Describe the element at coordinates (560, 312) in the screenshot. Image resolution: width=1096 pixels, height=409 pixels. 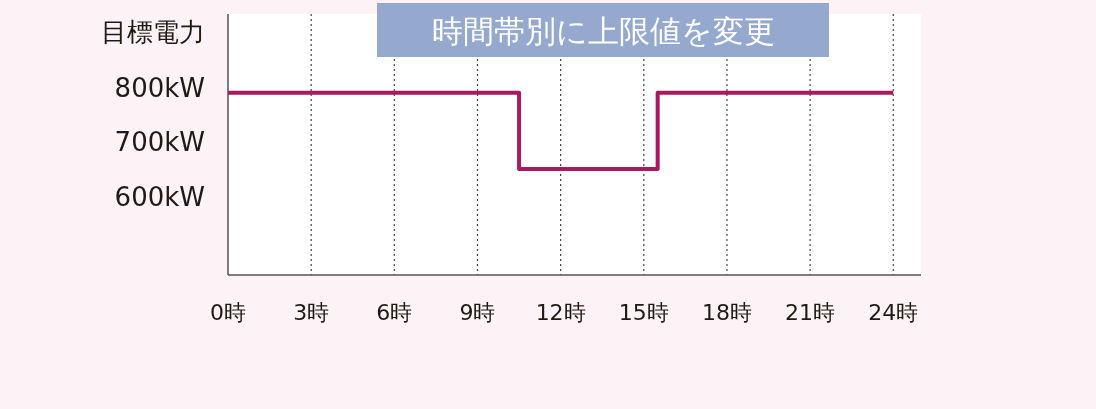
I see `x-tick-label: 12時` at that location.